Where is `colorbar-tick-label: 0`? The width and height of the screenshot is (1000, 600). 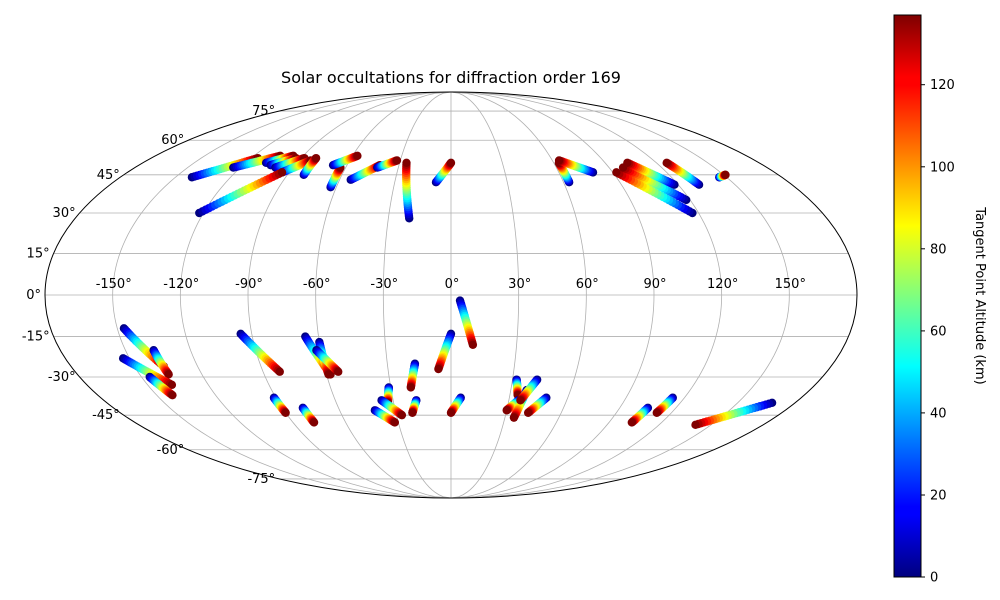 colorbar-tick-label: 0 is located at coordinates (934, 578).